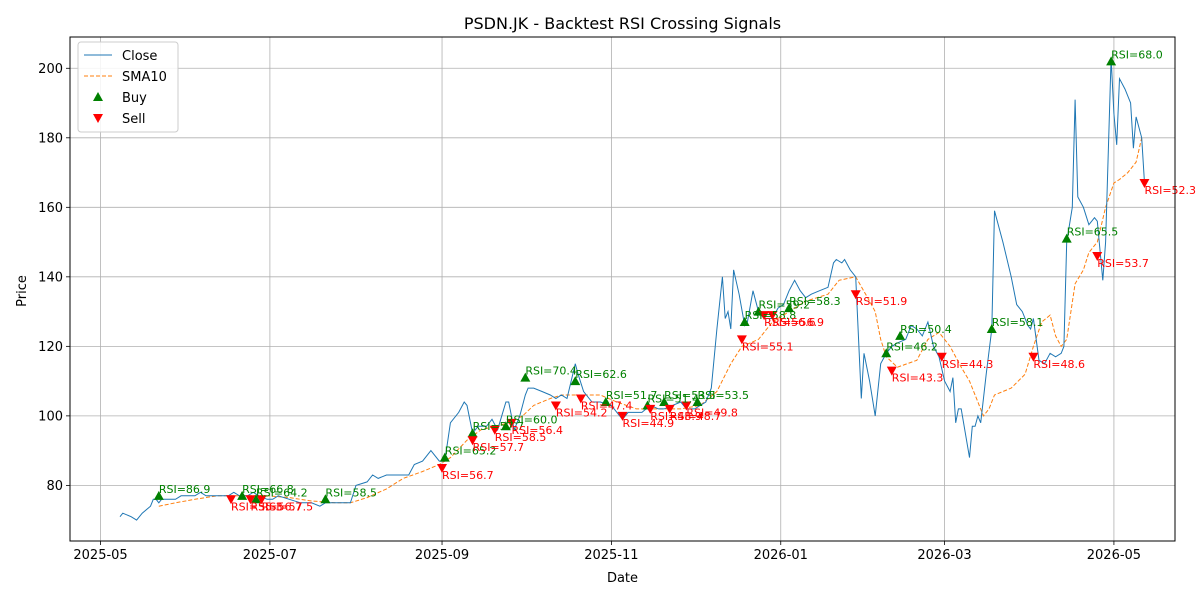 The image size is (1200, 600). What do you see at coordinates (50, 277) in the screenshot?
I see `y-tick-label: 140` at bounding box center [50, 277].